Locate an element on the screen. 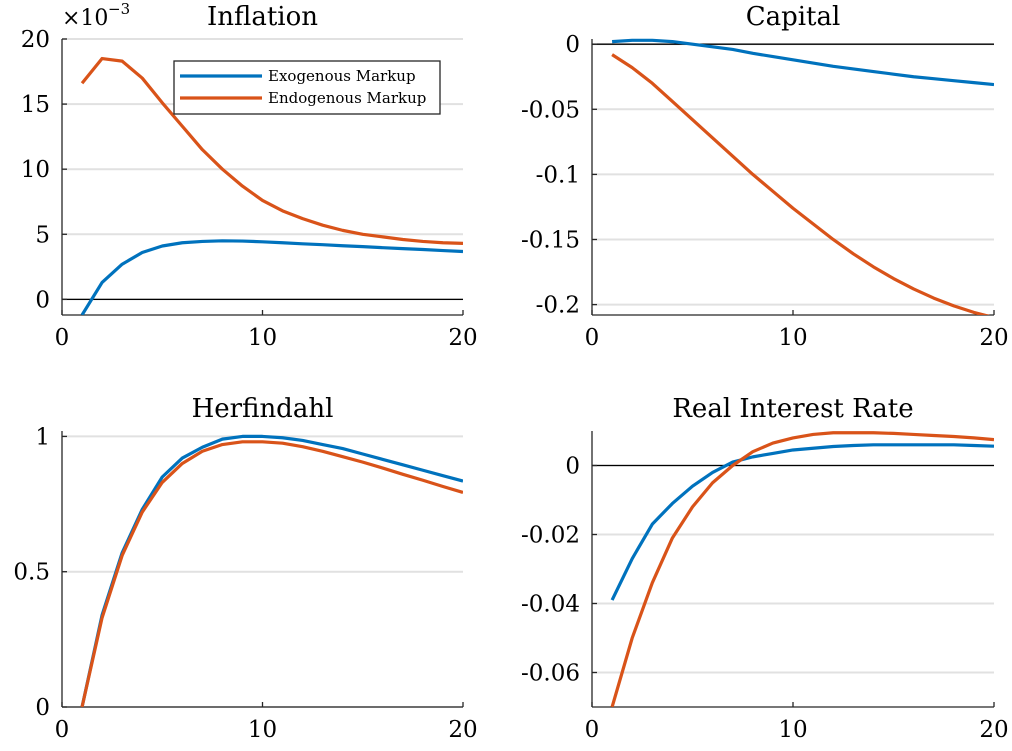  y-tick-label: -0.04 is located at coordinates (550, 605).